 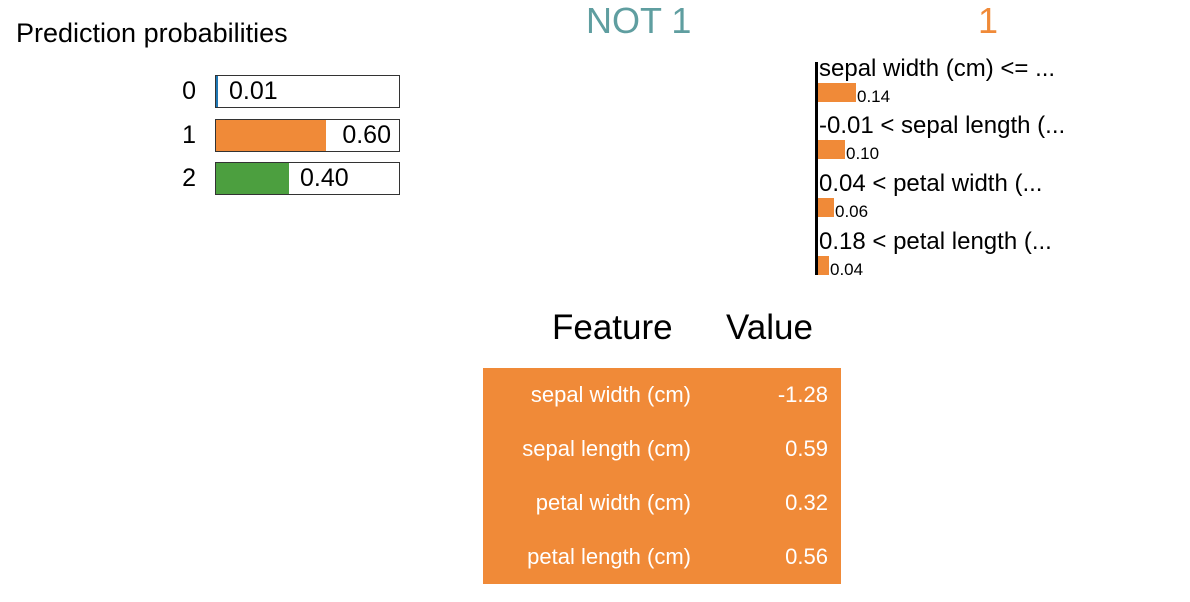 I want to click on feature-value-cell: -1.28, so click(x=802, y=394).